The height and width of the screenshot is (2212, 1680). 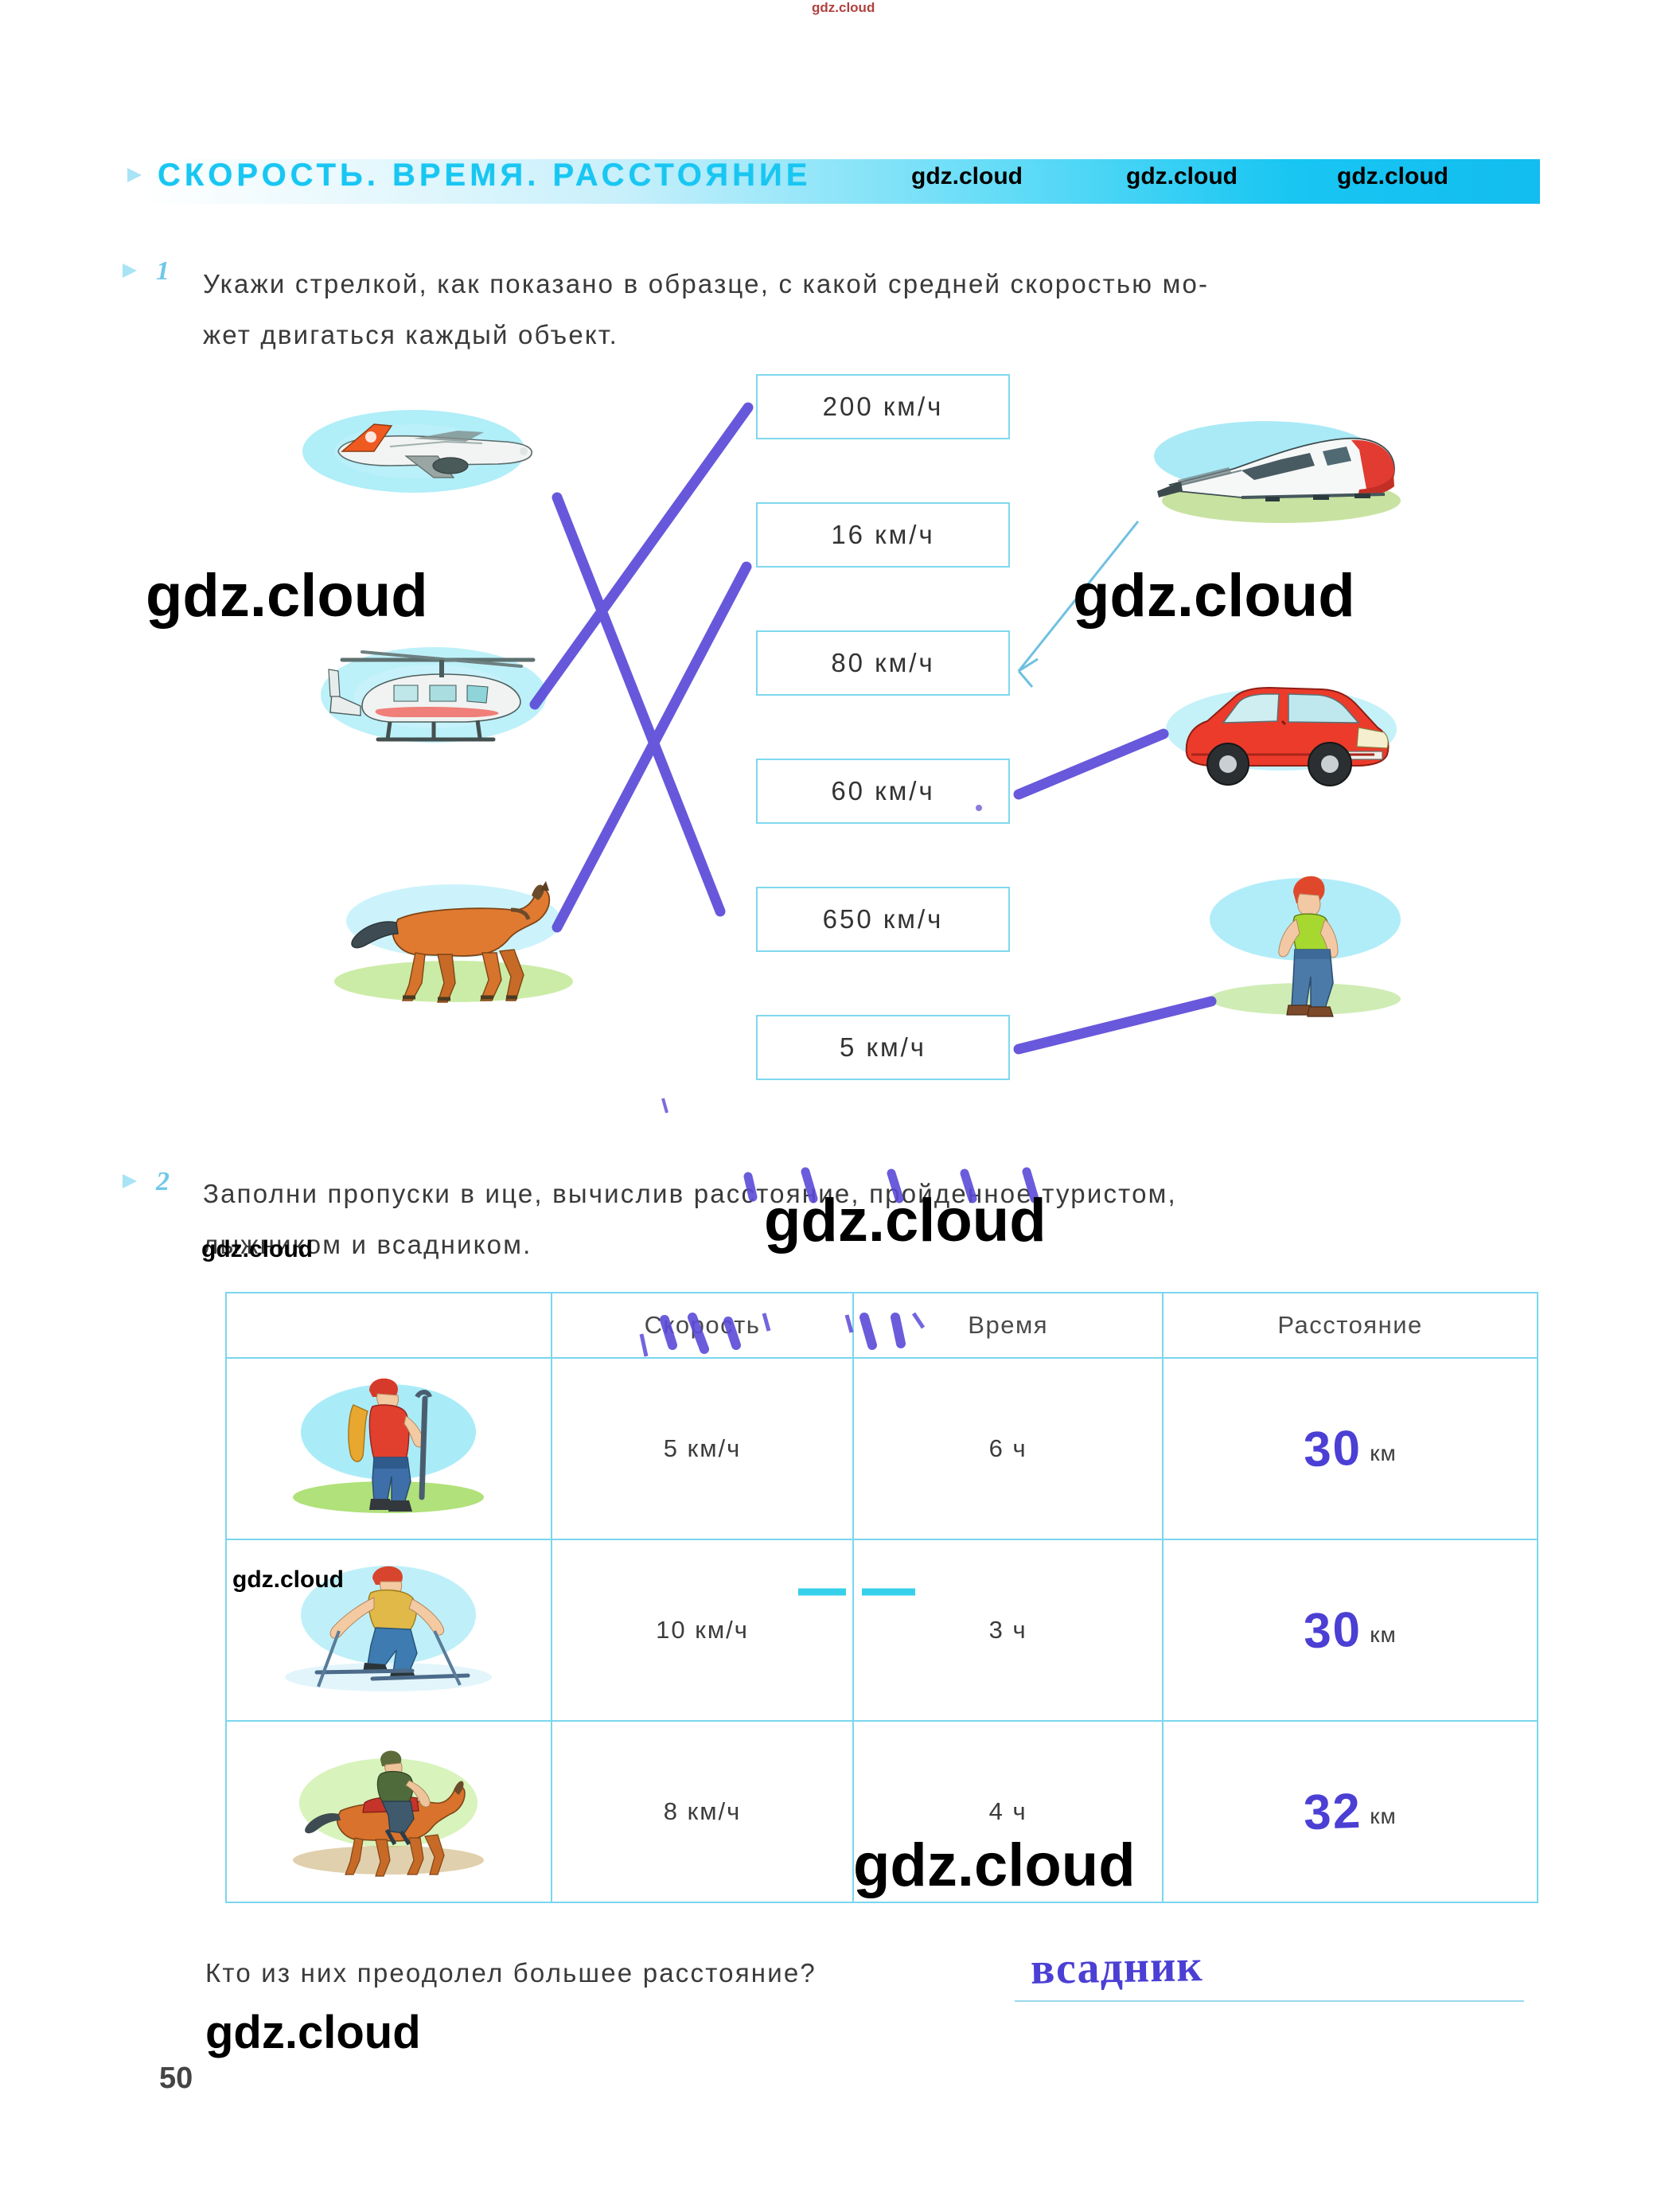 What do you see at coordinates (1281, 737) in the screenshot?
I see `car-image` at bounding box center [1281, 737].